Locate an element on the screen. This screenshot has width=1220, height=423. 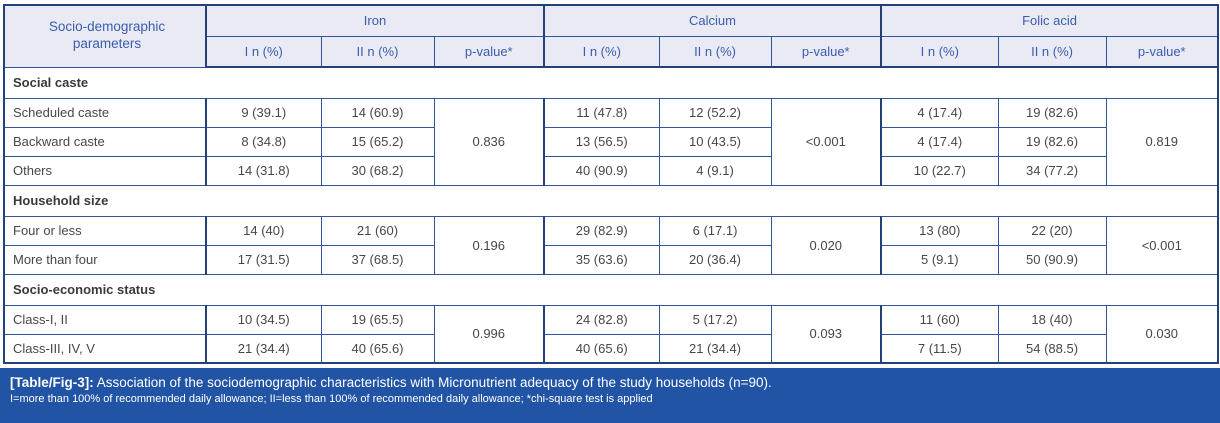
folic-ii-cell: 18 (40) is located at coordinates (1052, 319).